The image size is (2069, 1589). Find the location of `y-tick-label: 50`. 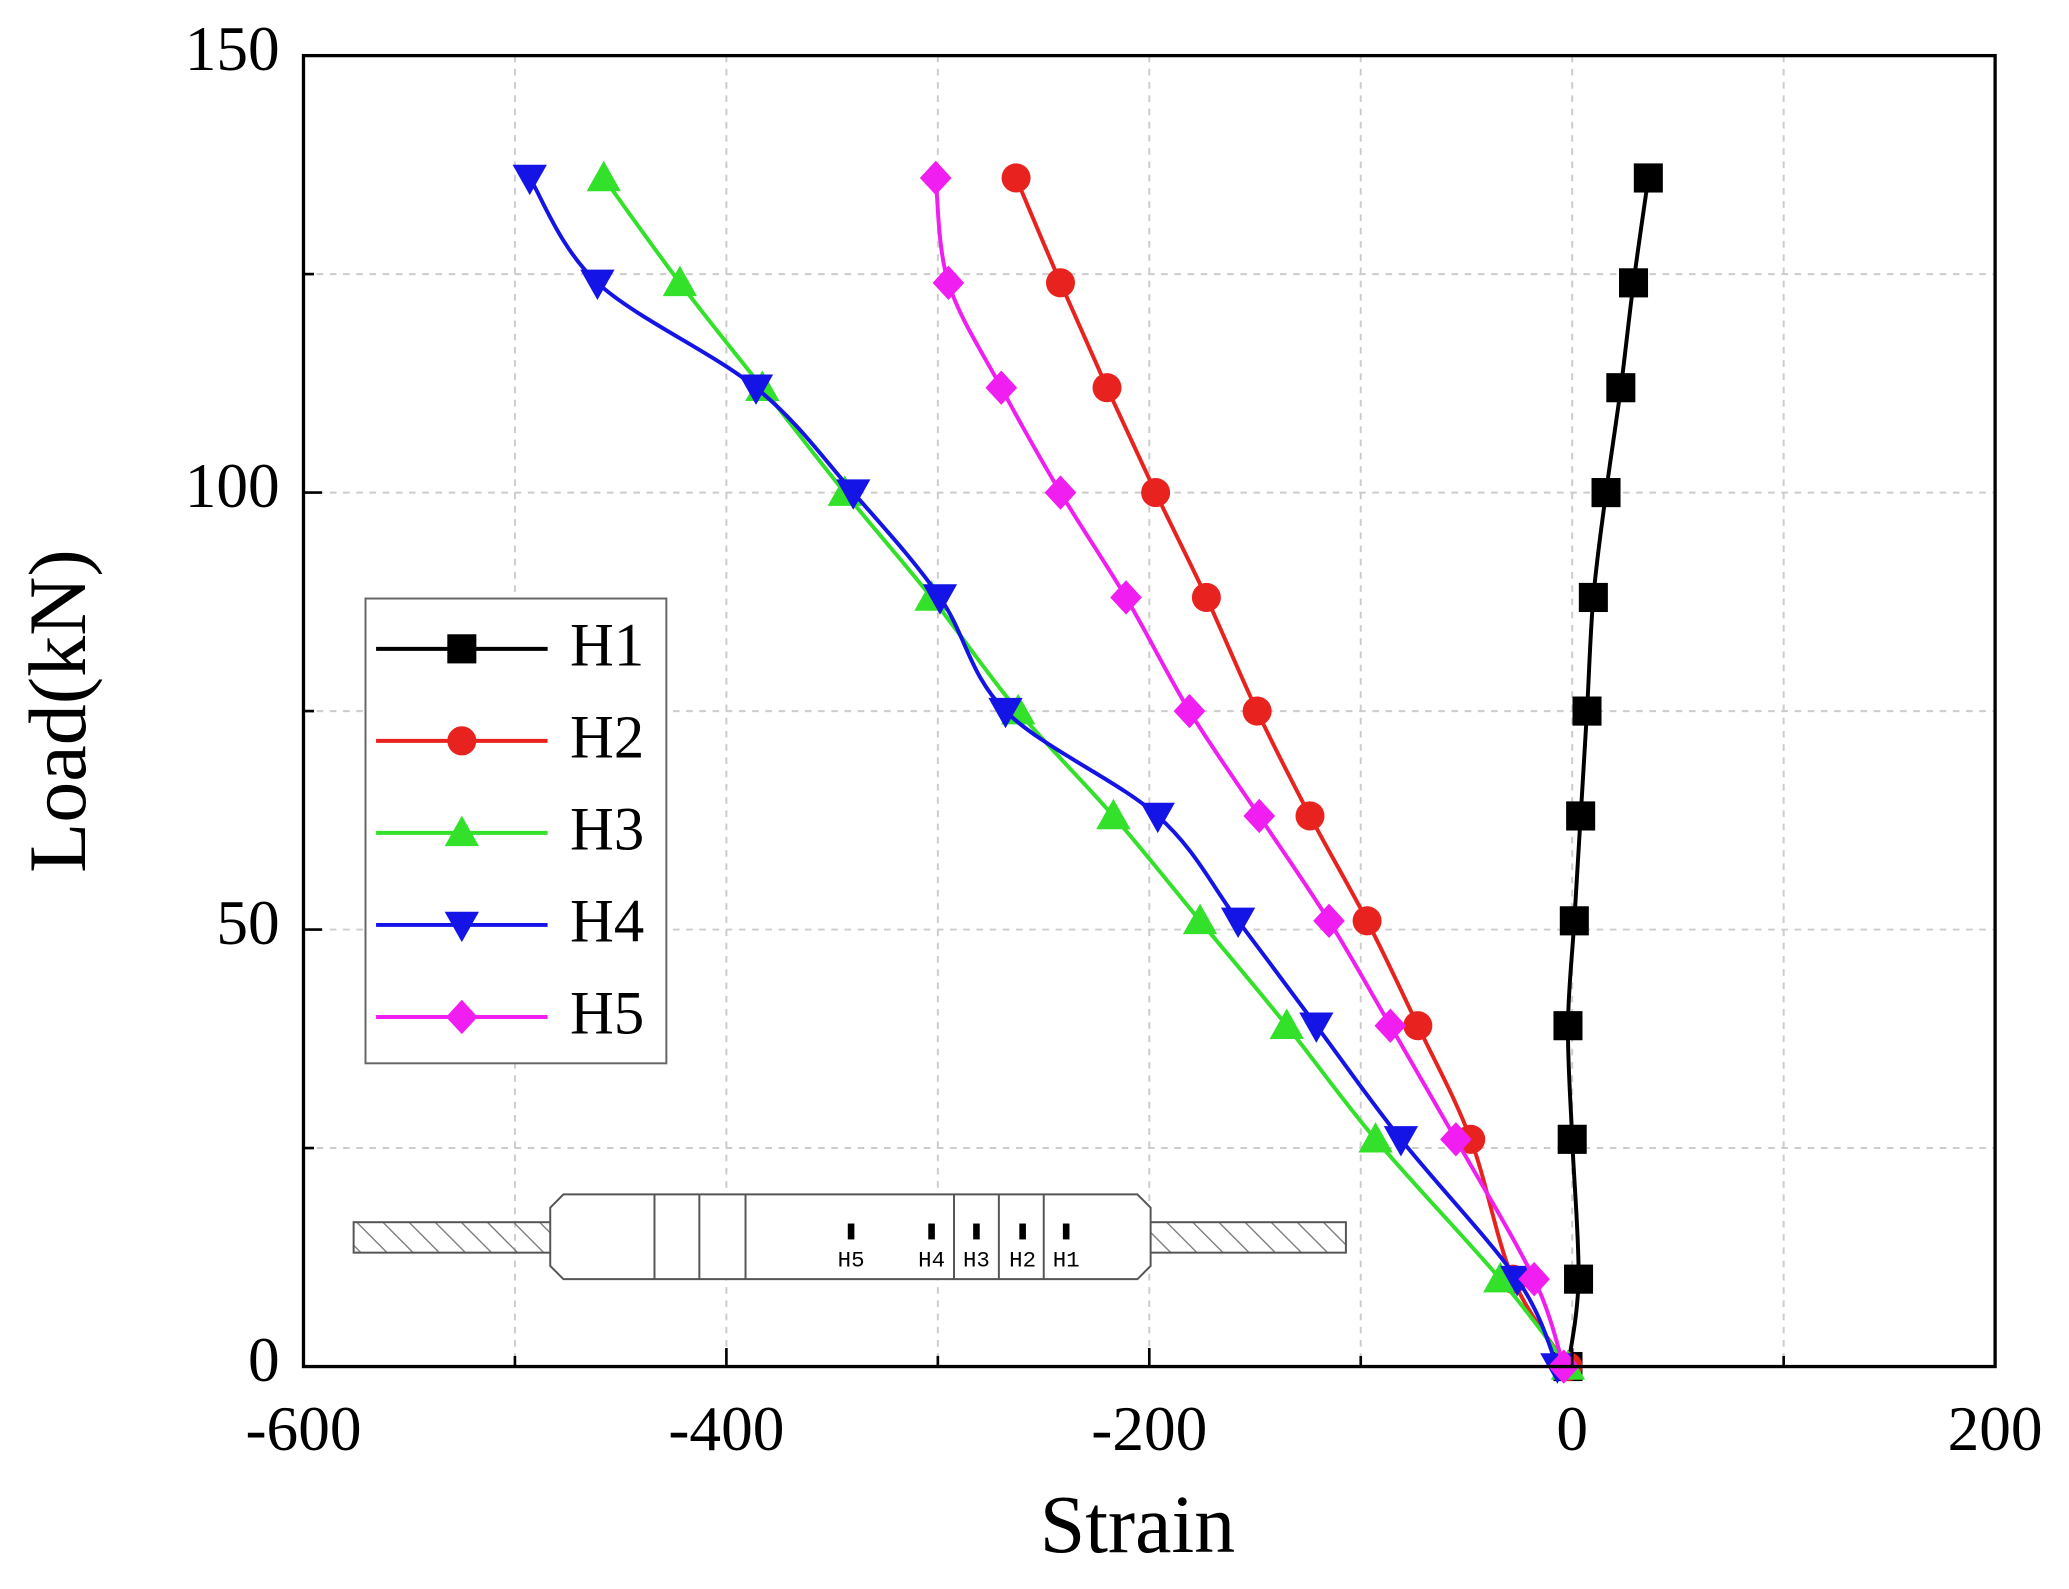

y-tick-label: 50 is located at coordinates (247, 922).